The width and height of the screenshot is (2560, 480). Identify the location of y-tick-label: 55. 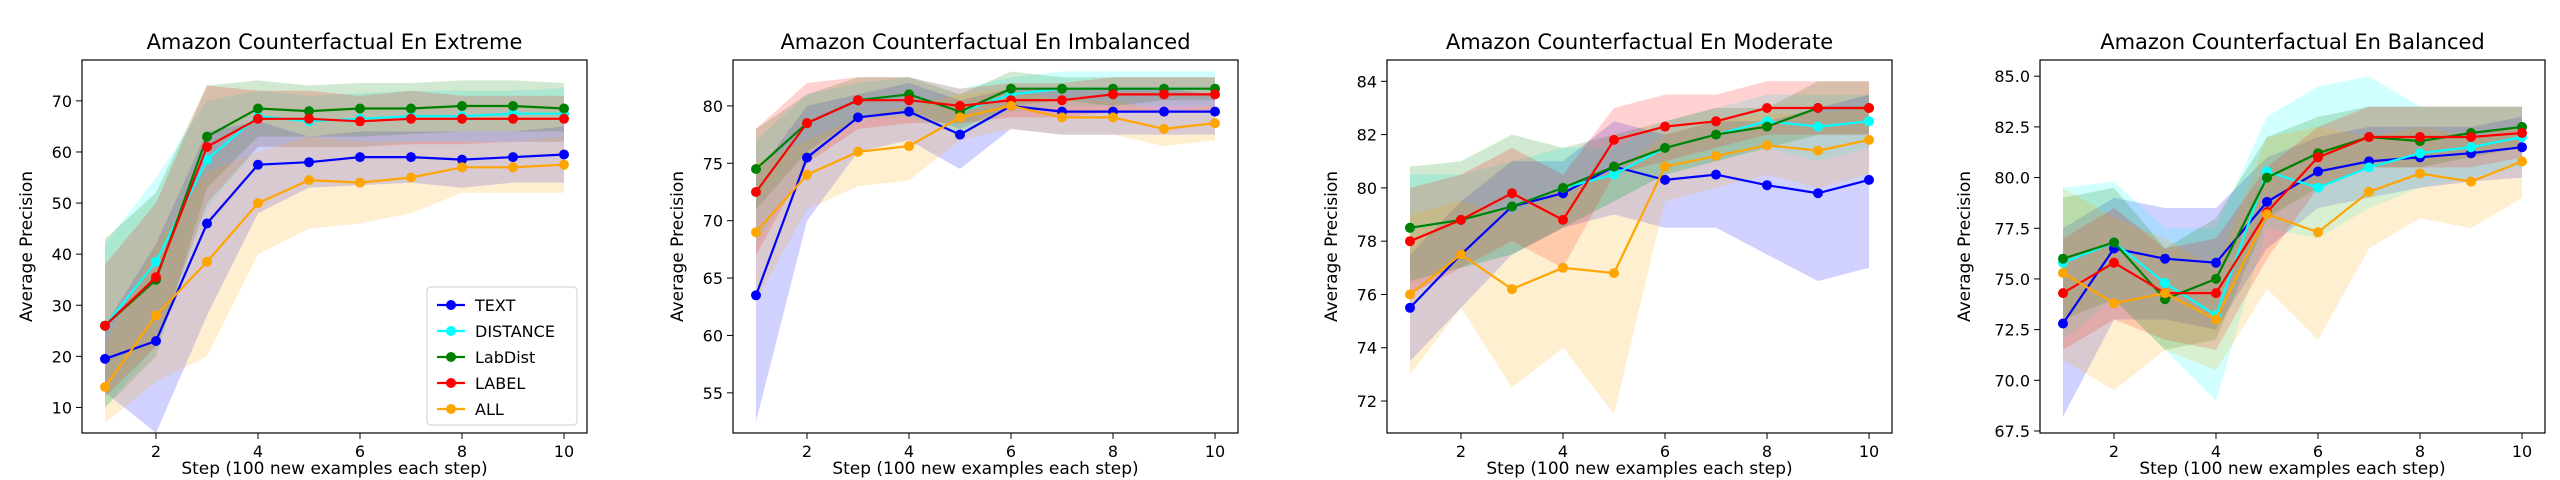
(713, 393).